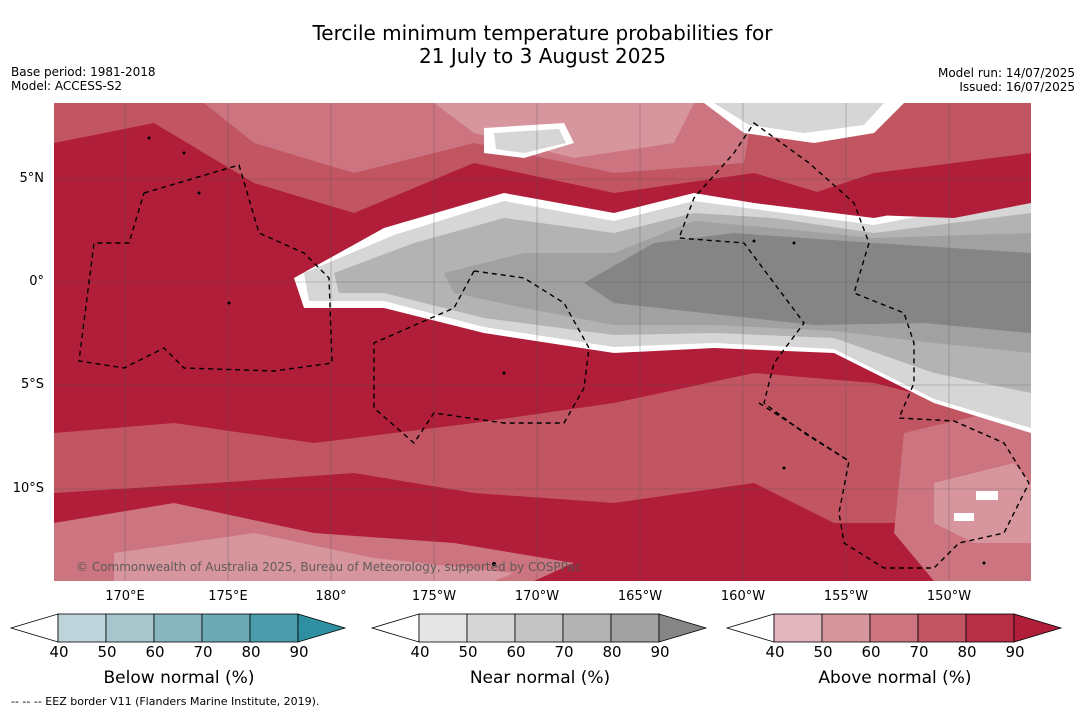  I want to click on colorbar-above-svg, so click(894, 628).